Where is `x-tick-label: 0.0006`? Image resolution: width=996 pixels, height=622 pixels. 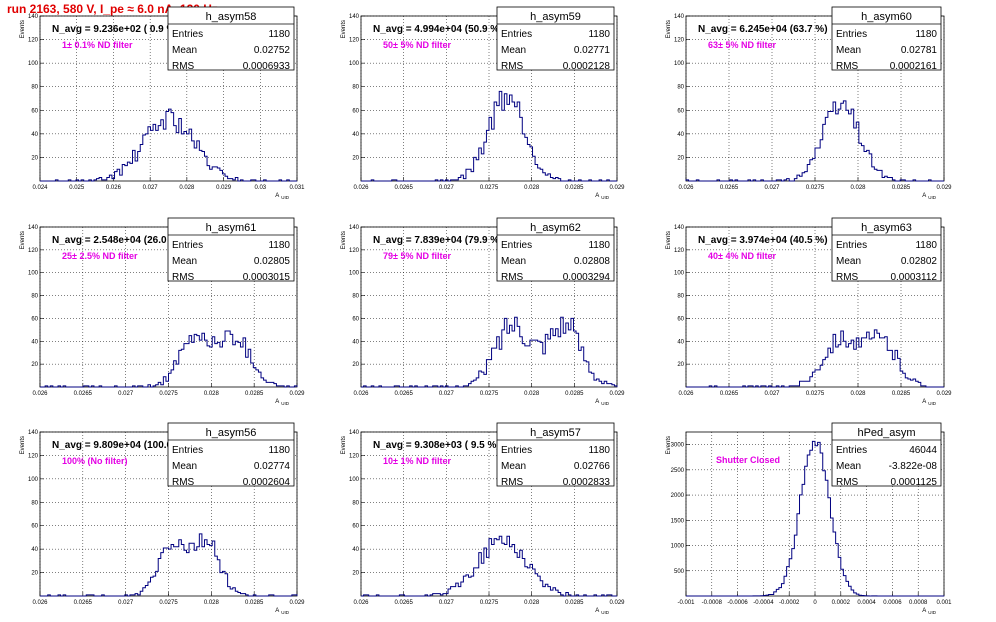
x-tick-label: 0.0006 is located at coordinates (892, 603).